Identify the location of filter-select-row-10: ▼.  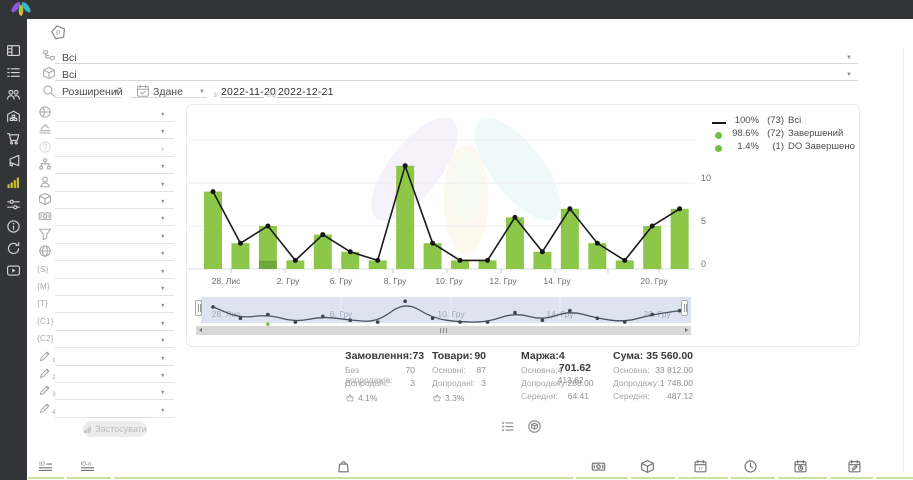
(114, 288).